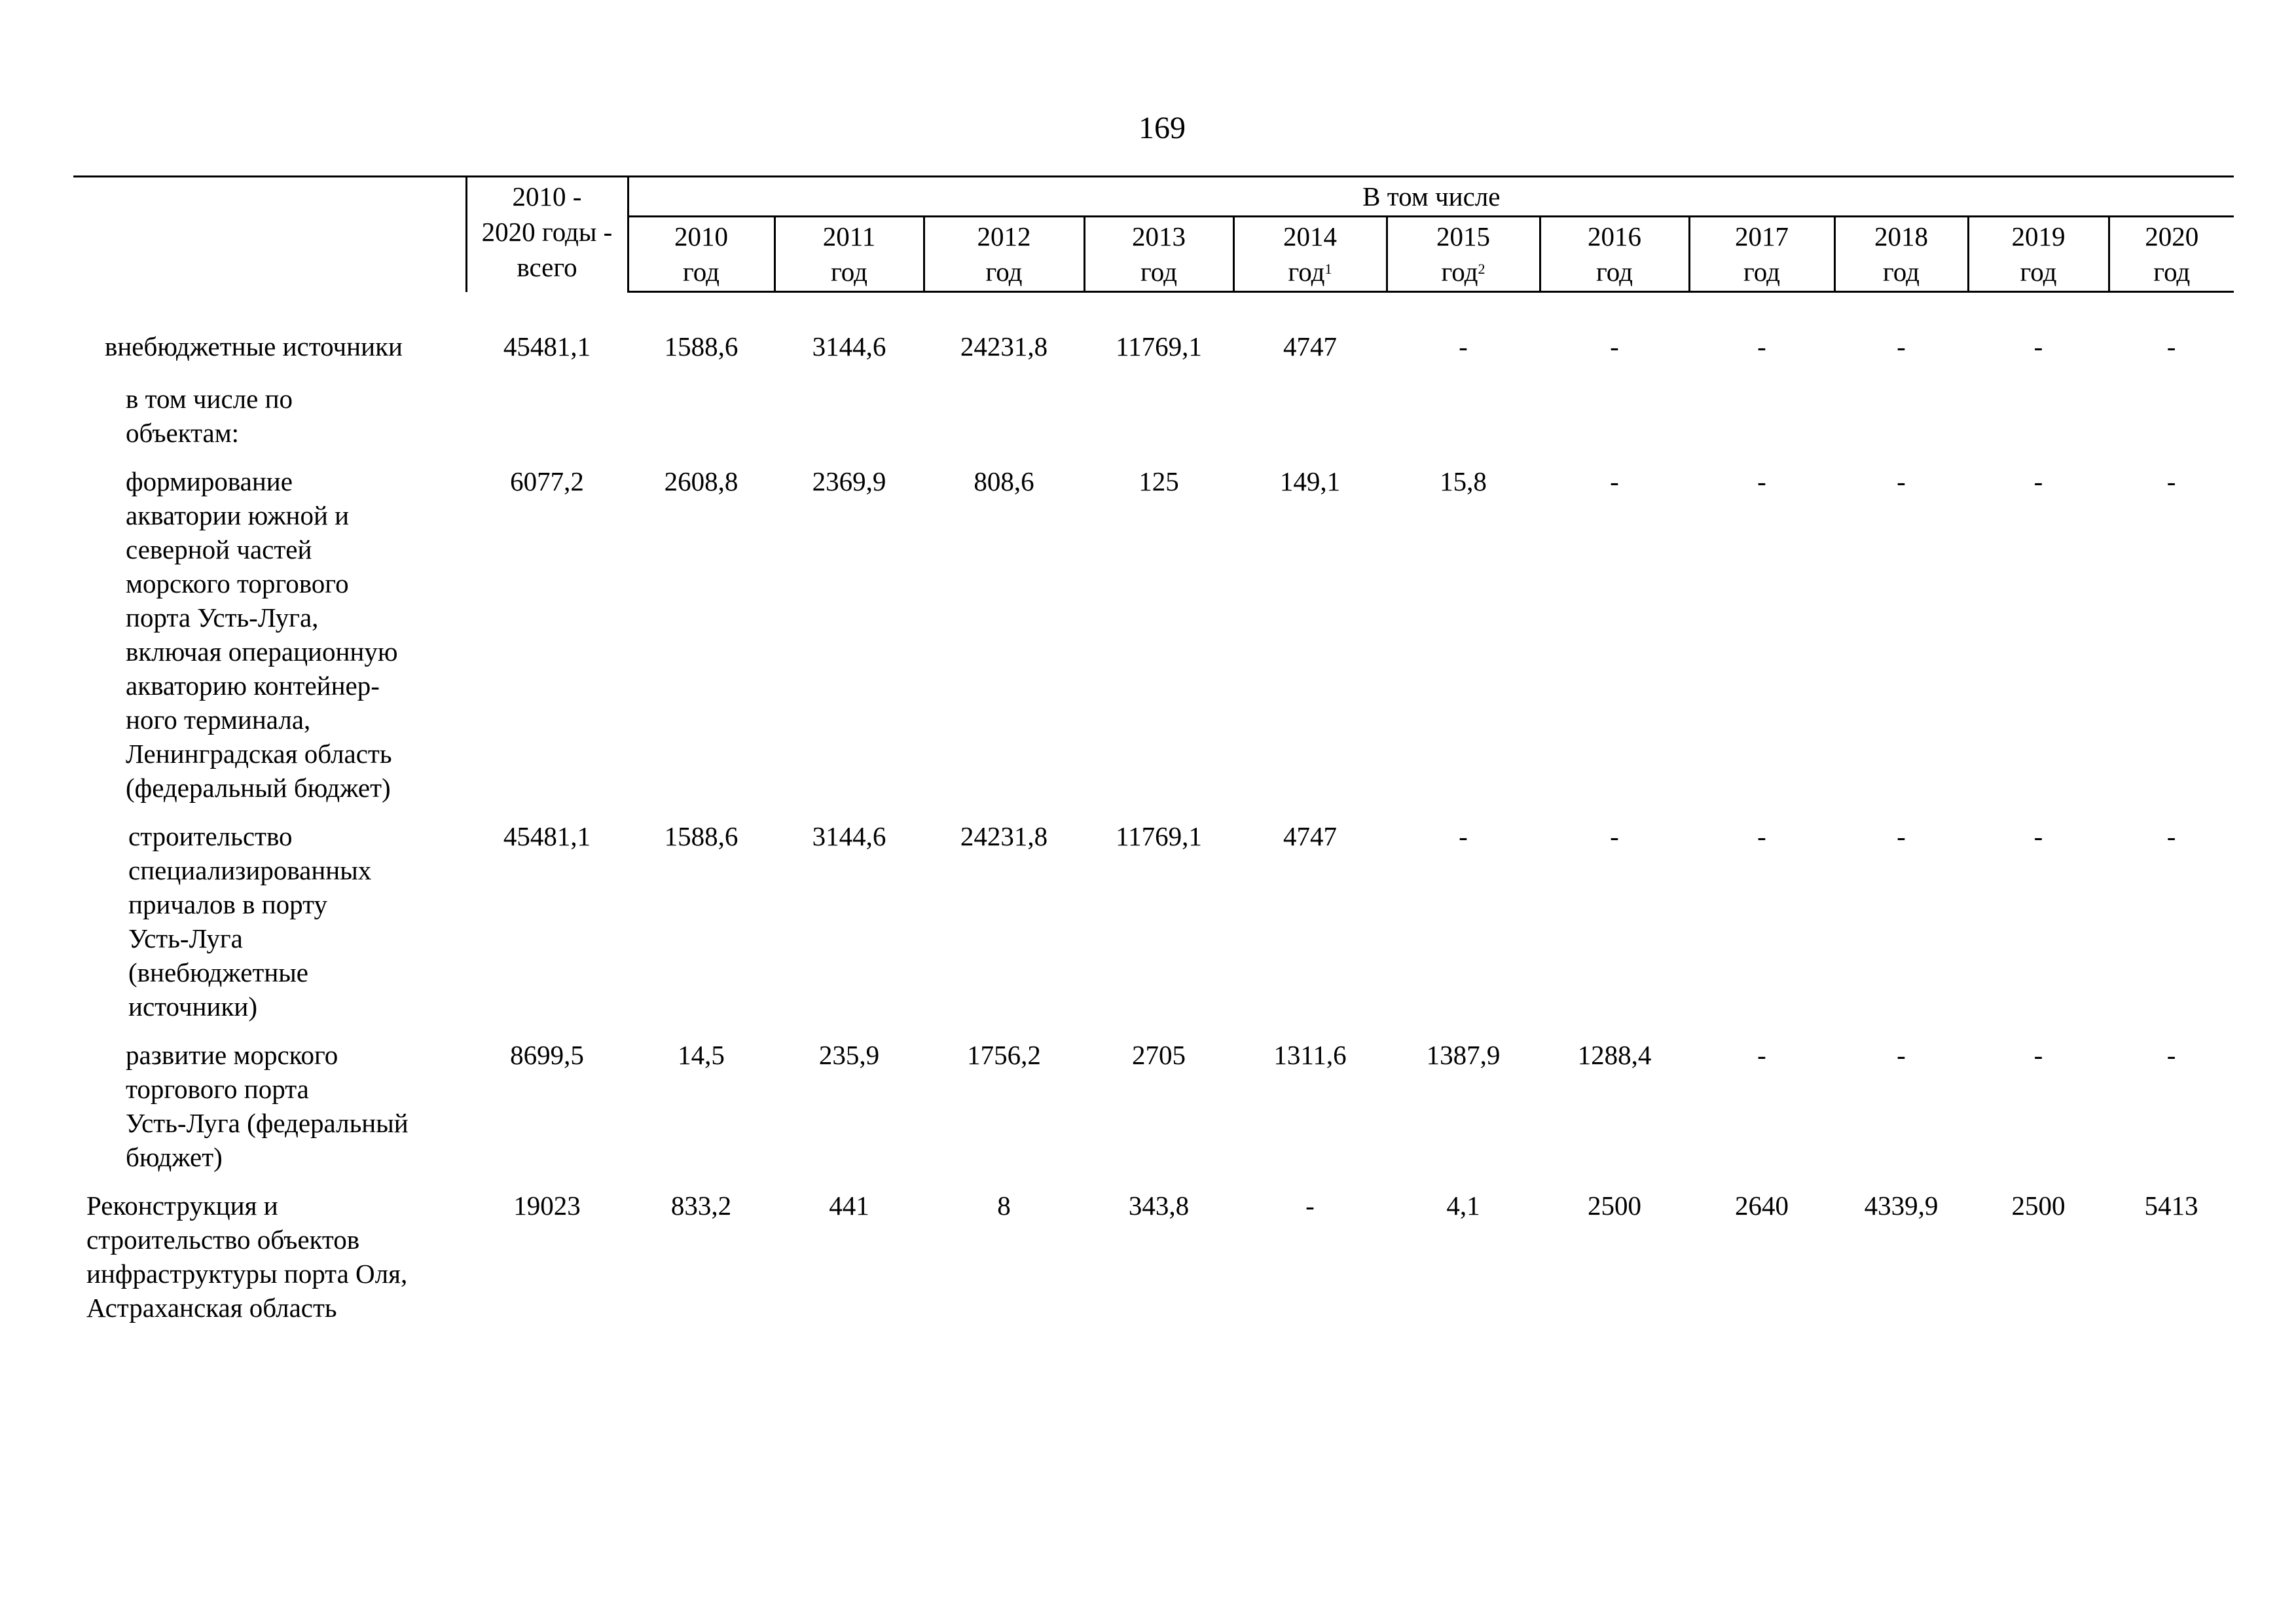 Image resolution: width=2296 pixels, height=1624 pixels. I want to click on row-value-2013: 343,8, so click(1159, 1205).